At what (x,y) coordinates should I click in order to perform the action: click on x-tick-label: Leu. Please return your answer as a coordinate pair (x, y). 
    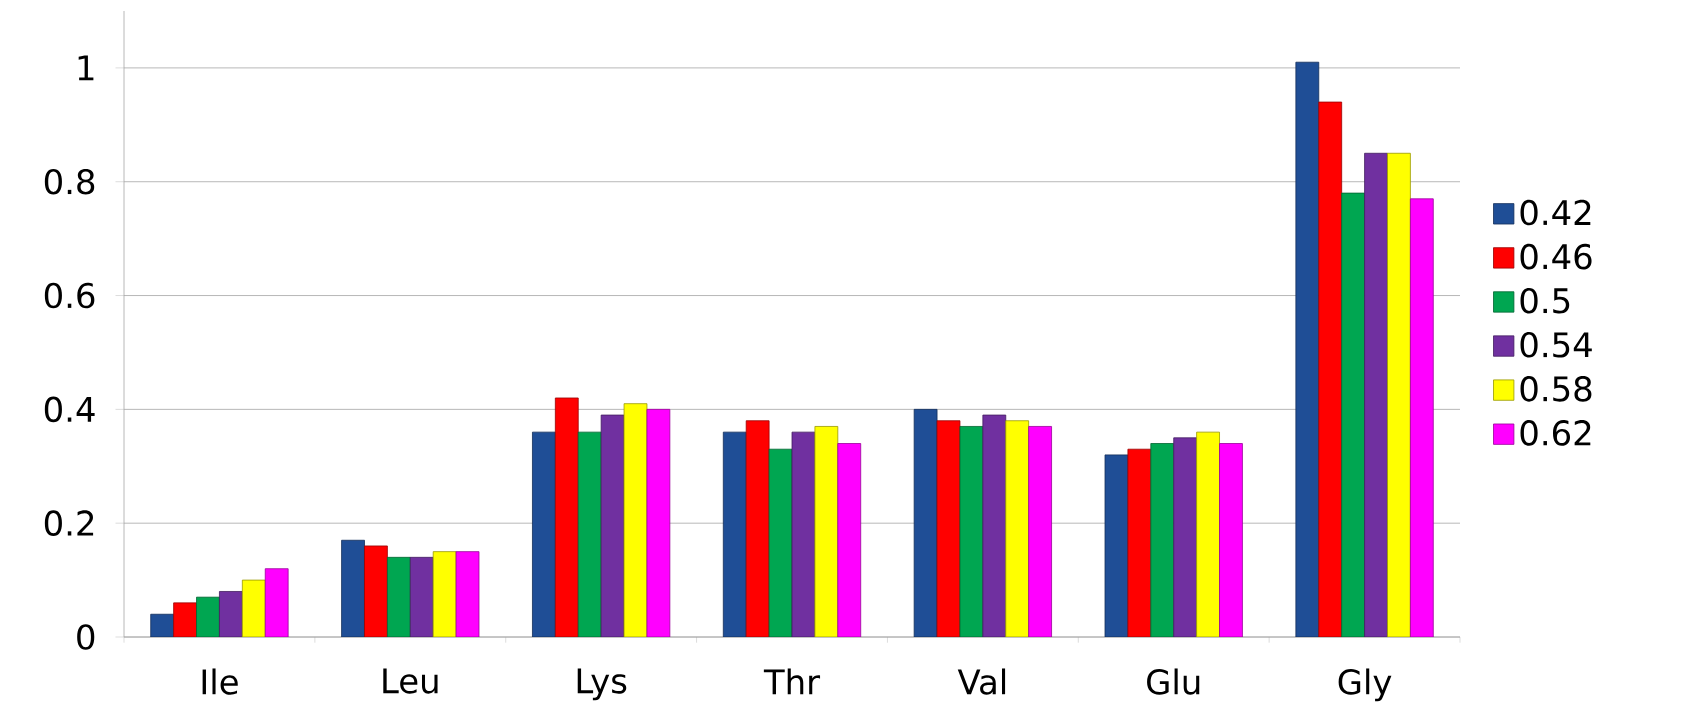
    Looking at the image, I should click on (410, 681).